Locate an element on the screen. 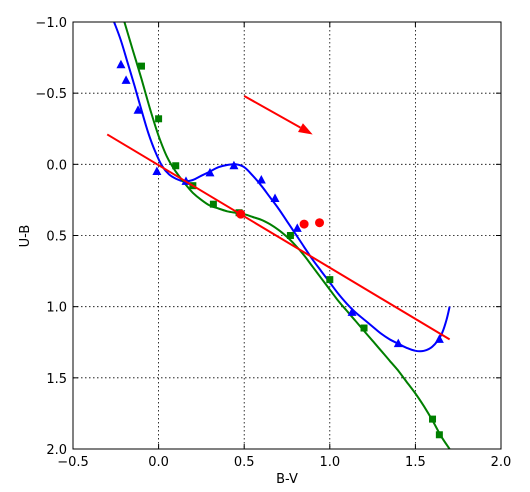  x-tick-label: −0.5 is located at coordinates (73, 462).